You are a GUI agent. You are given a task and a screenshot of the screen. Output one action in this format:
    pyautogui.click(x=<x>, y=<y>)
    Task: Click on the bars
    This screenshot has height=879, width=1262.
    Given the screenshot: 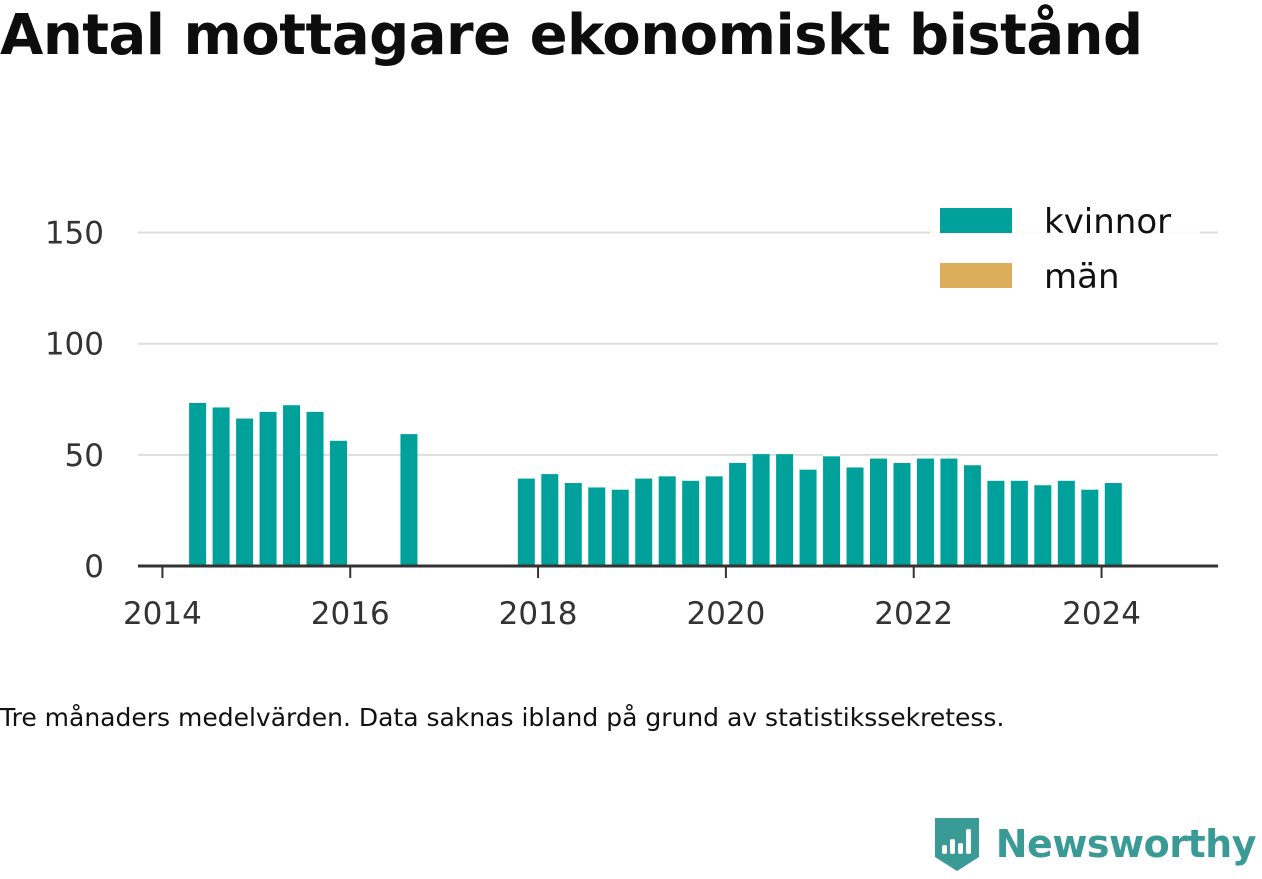 What is the action you would take?
    pyautogui.click(x=655, y=482)
    